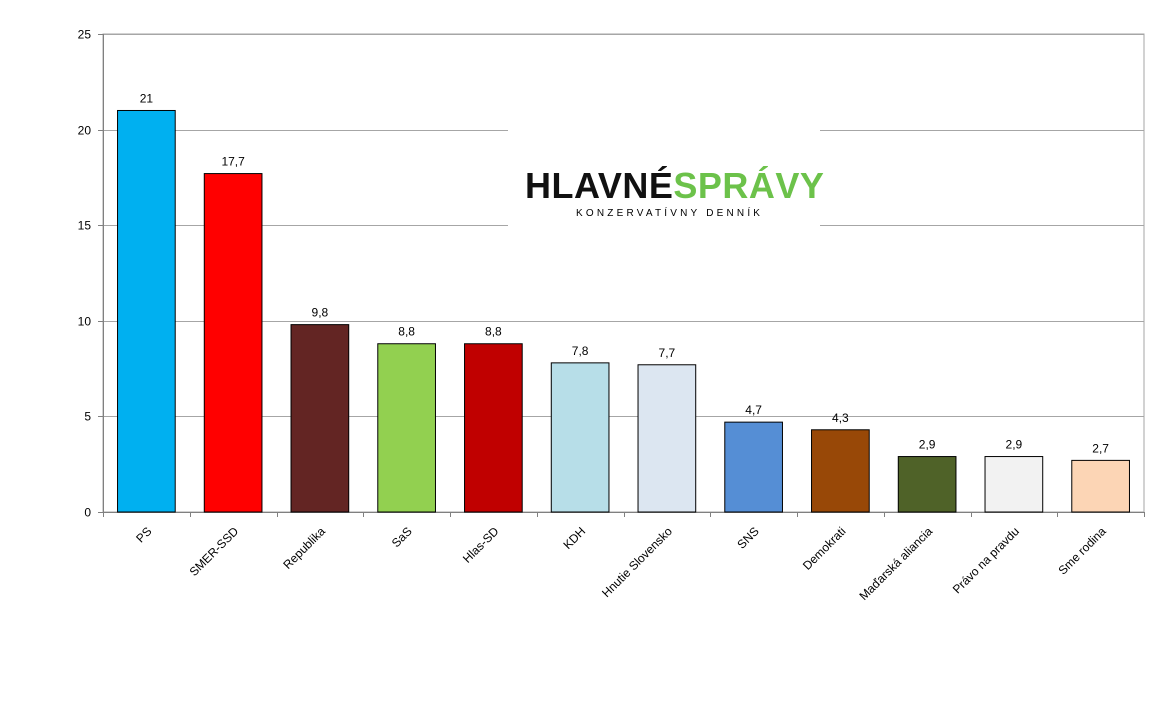 This screenshot has width=1161, height=710. What do you see at coordinates (320, 313) in the screenshot?
I see `data-label: 9,8` at bounding box center [320, 313].